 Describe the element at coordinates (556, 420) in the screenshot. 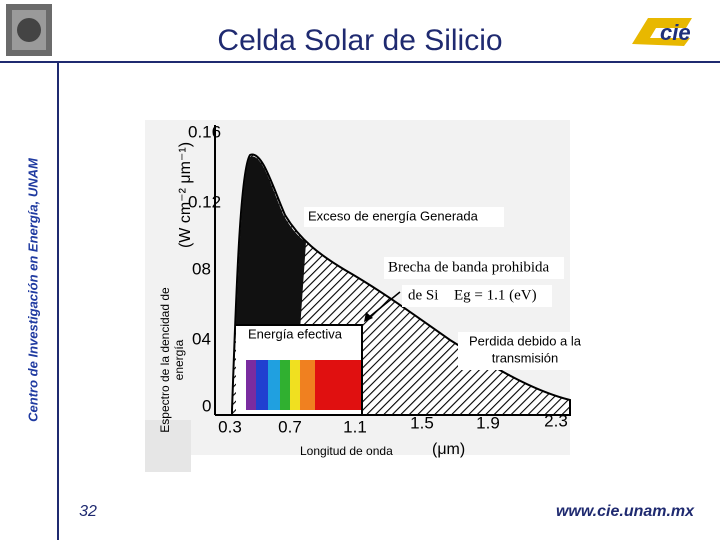

I see `x-tick-label: 2.3` at that location.